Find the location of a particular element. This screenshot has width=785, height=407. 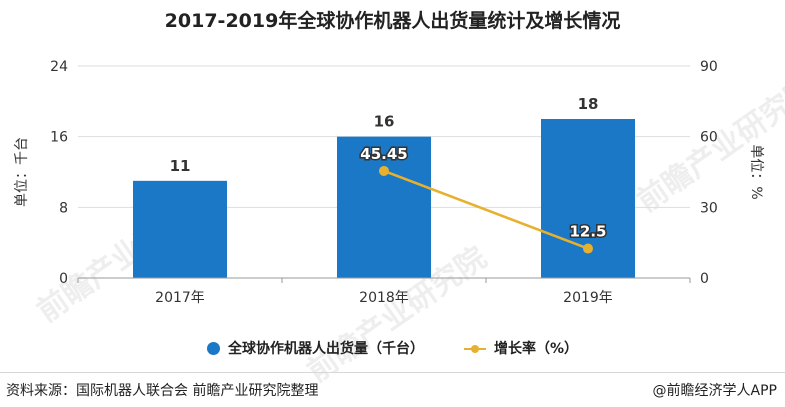

y-right-tick-label: 0 is located at coordinates (704, 279).